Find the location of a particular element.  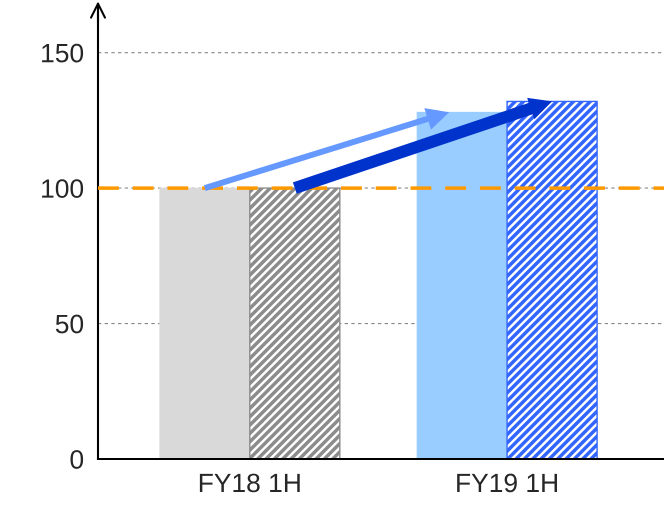

y-tick-label: 50 is located at coordinates (70, 324).